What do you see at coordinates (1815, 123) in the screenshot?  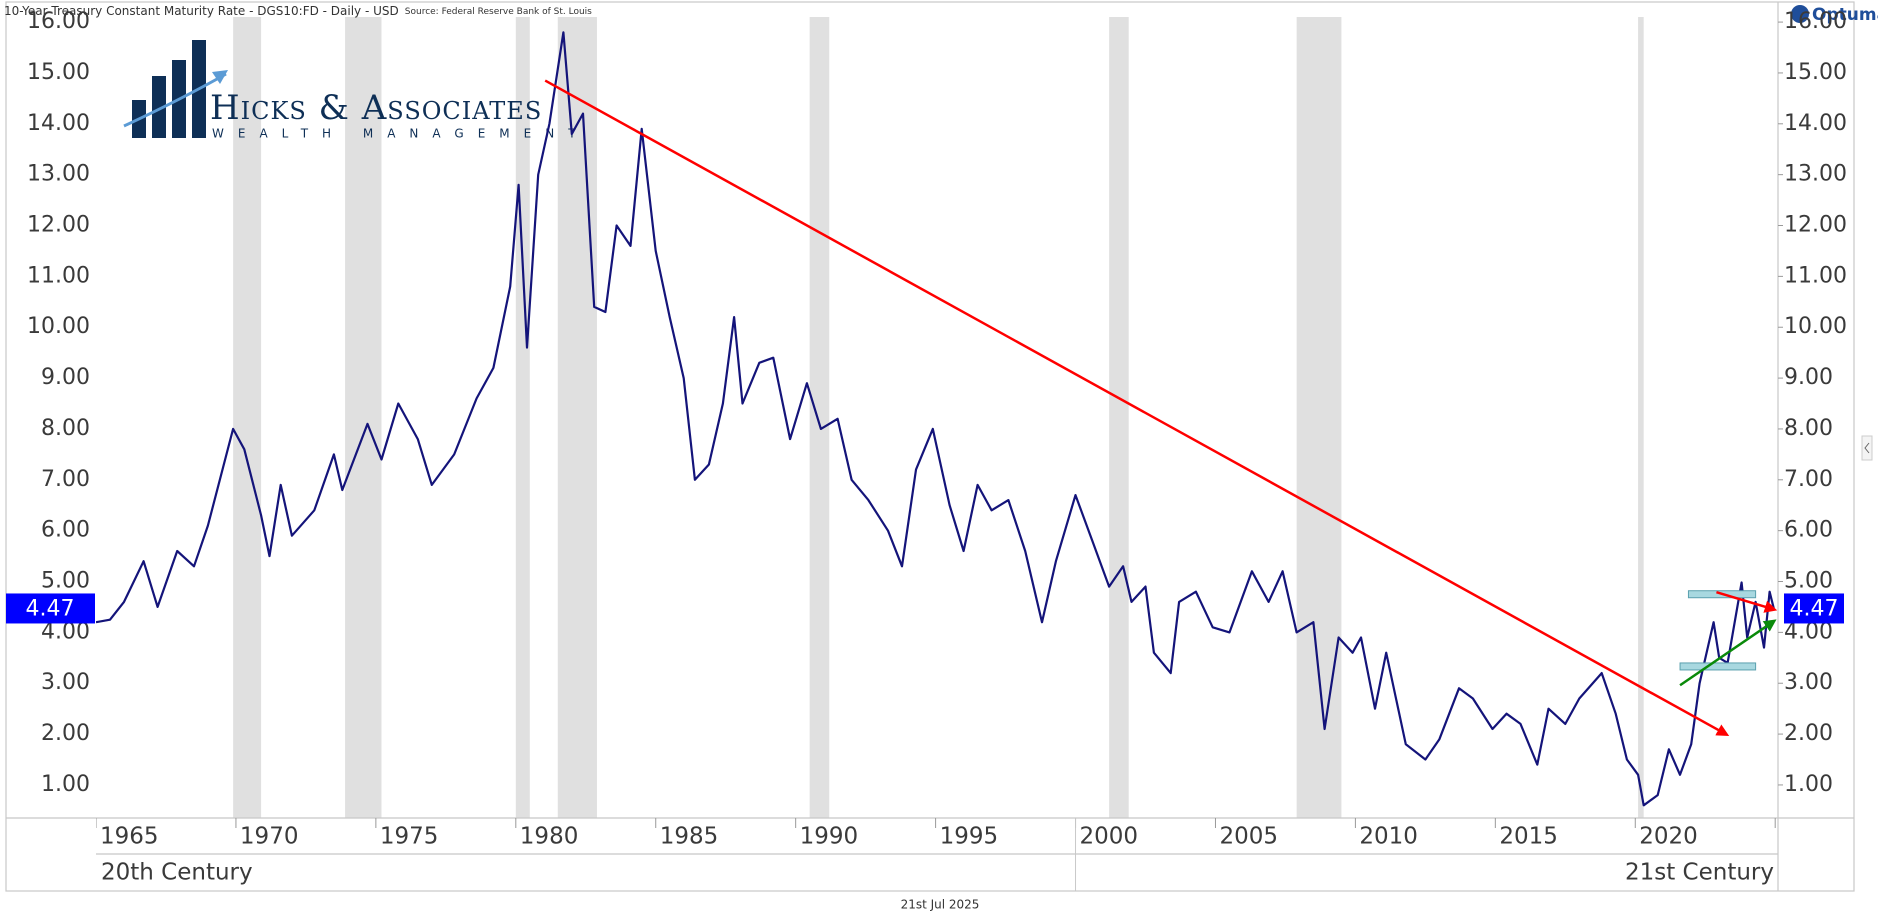 I see `y-tick-label-right: 14.00` at bounding box center [1815, 123].